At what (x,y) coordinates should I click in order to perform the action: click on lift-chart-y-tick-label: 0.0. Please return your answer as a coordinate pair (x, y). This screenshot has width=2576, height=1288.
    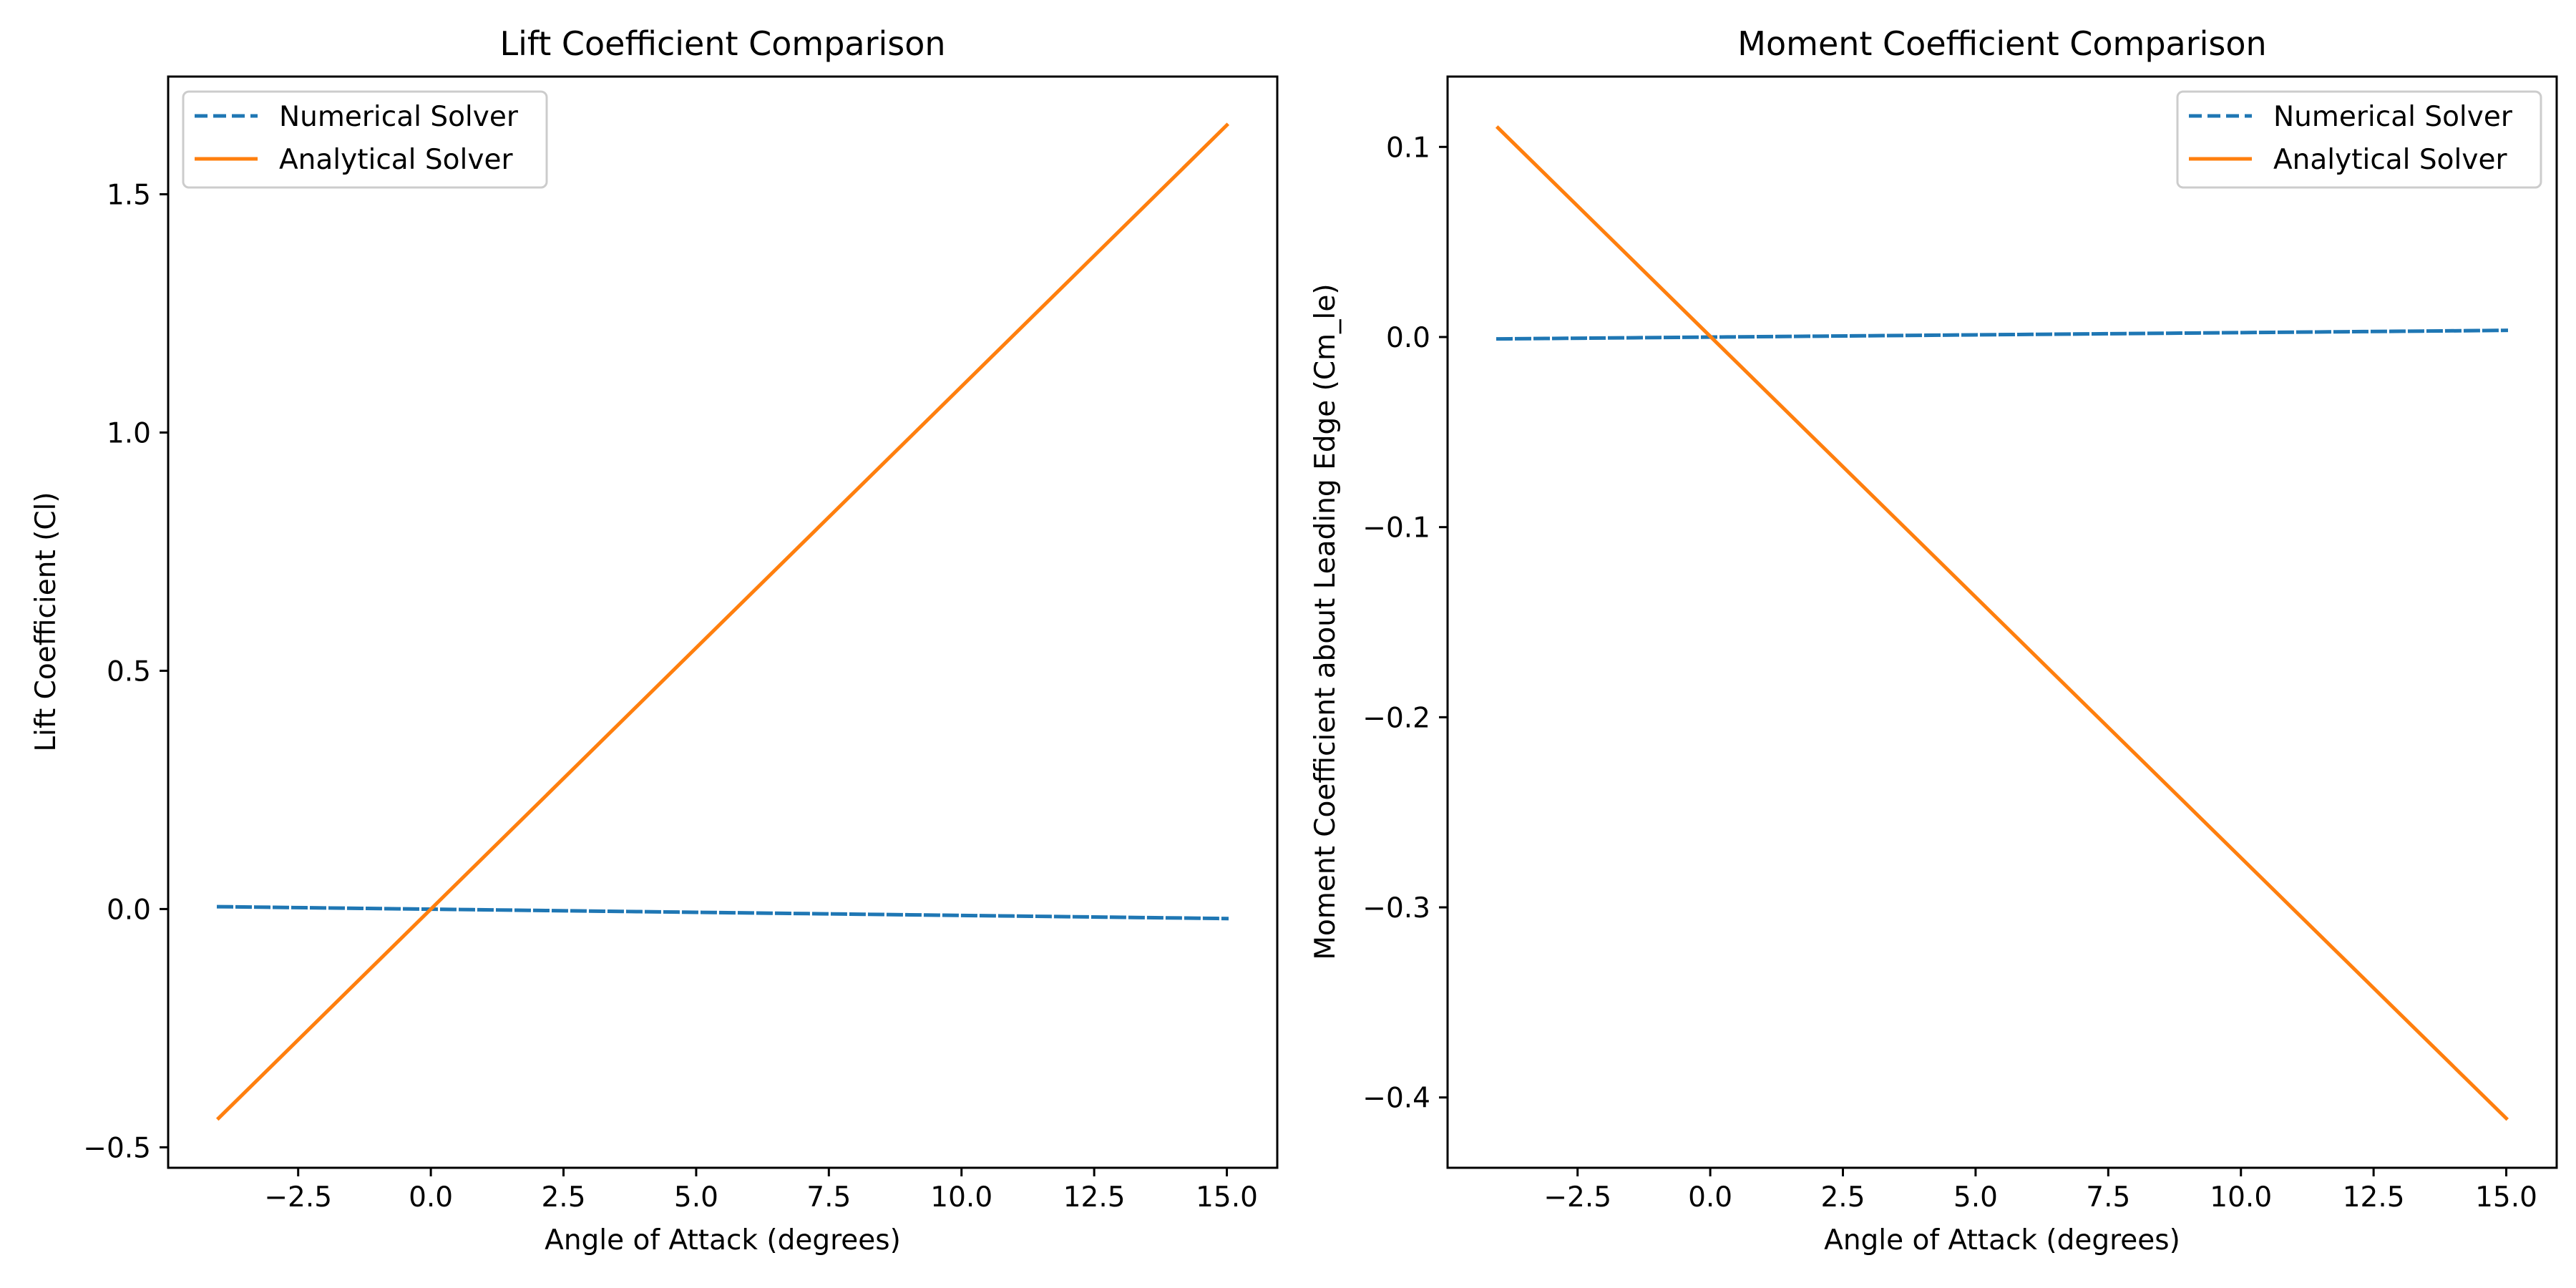
    Looking at the image, I should click on (129, 910).